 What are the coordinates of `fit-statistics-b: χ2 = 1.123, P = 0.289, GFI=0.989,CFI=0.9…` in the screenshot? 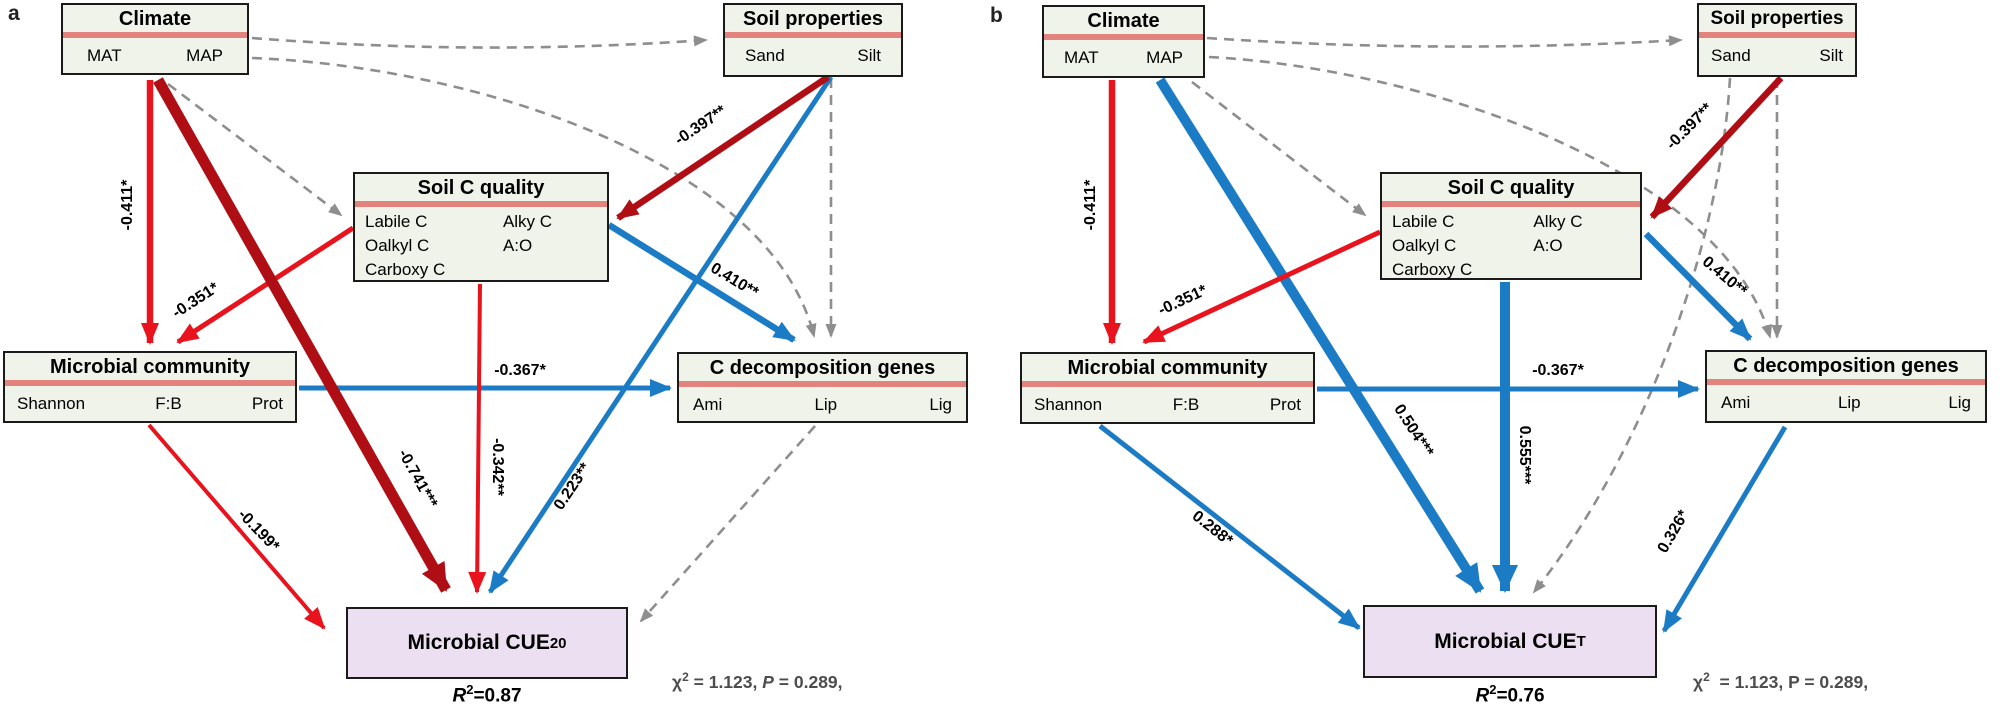 It's located at (1781, 681).